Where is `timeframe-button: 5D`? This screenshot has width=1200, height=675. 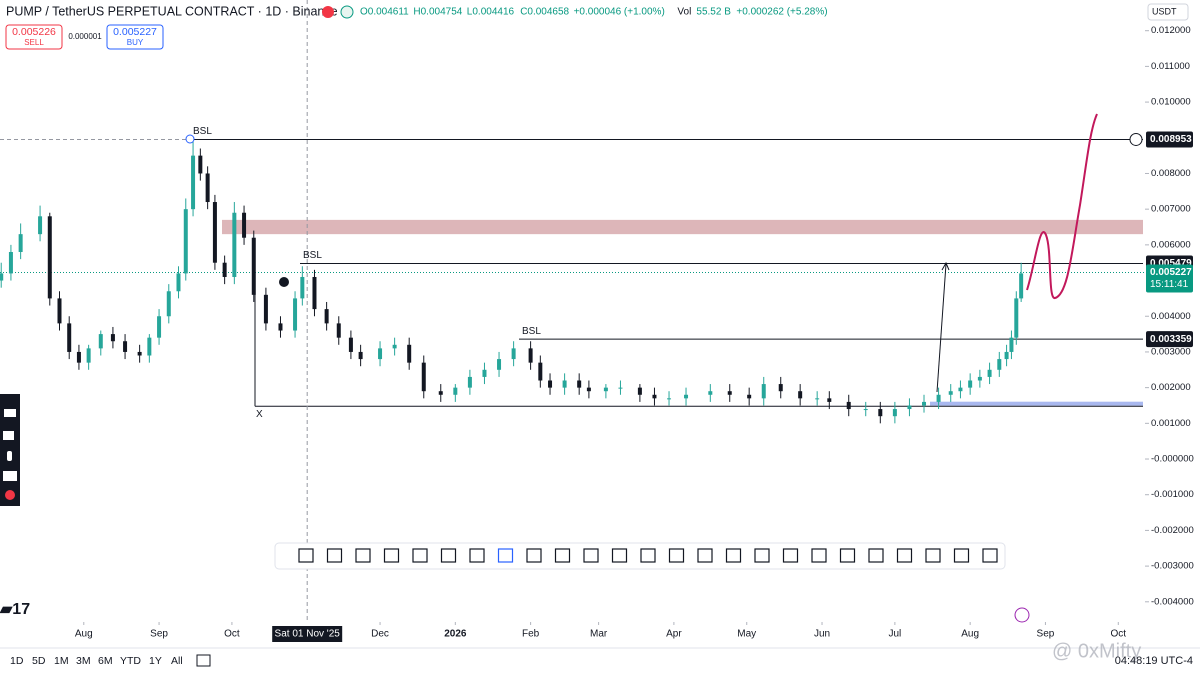 timeframe-button: 5D is located at coordinates (39, 661).